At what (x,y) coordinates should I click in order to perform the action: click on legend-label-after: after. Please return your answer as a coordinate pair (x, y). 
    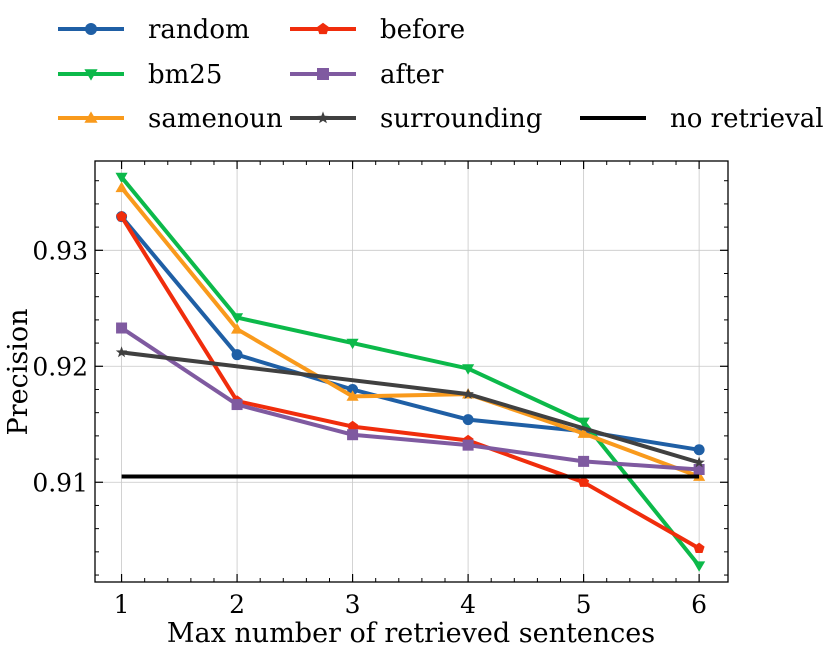
    Looking at the image, I should click on (412, 75).